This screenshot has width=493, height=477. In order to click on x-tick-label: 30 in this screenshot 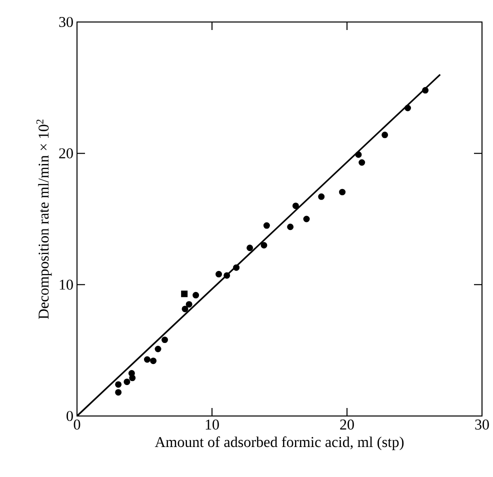, I will do `click(482, 425)`.